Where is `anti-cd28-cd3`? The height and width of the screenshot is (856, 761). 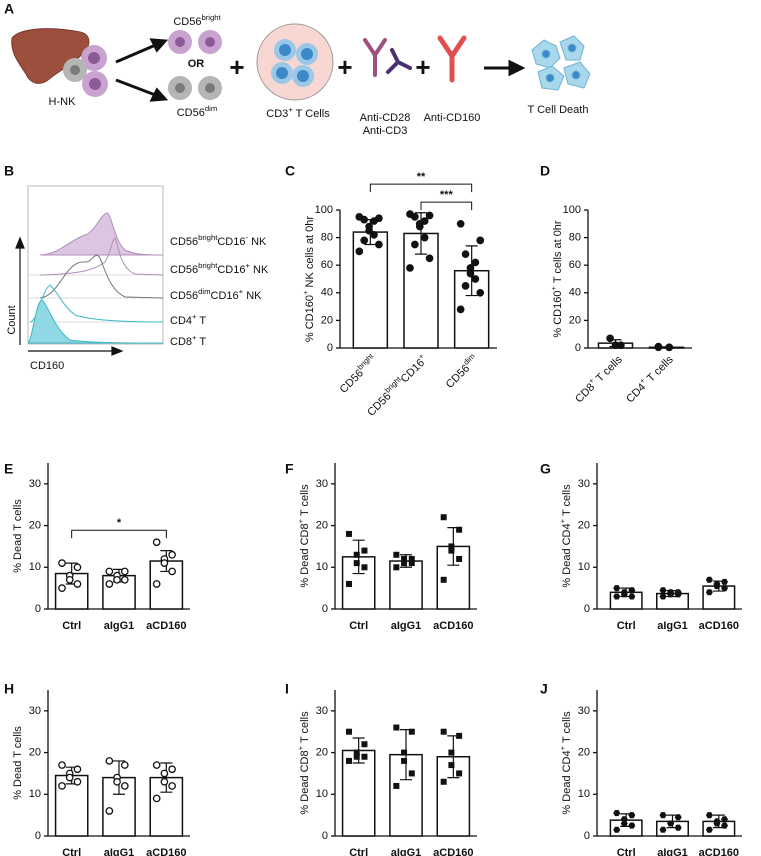
anti-cd28-cd3 is located at coordinates (387, 57).